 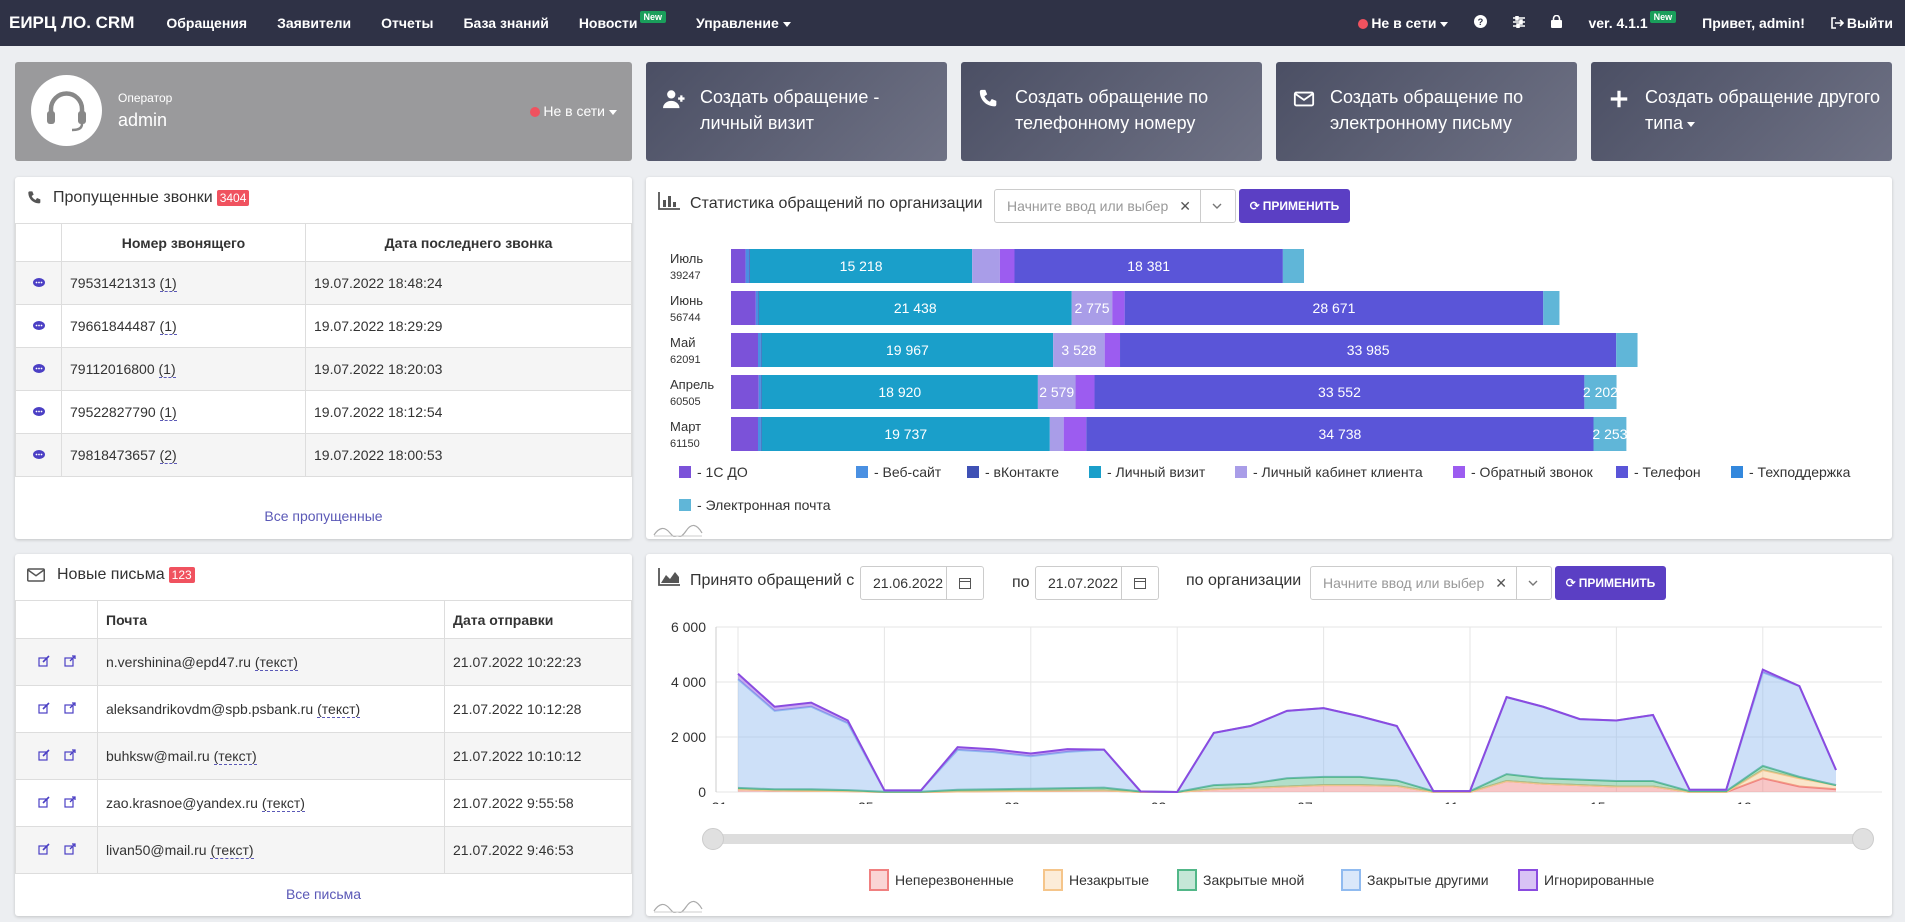 What do you see at coordinates (573, 111) in the screenshot?
I see `operator-status-dropdown: Не в сети` at bounding box center [573, 111].